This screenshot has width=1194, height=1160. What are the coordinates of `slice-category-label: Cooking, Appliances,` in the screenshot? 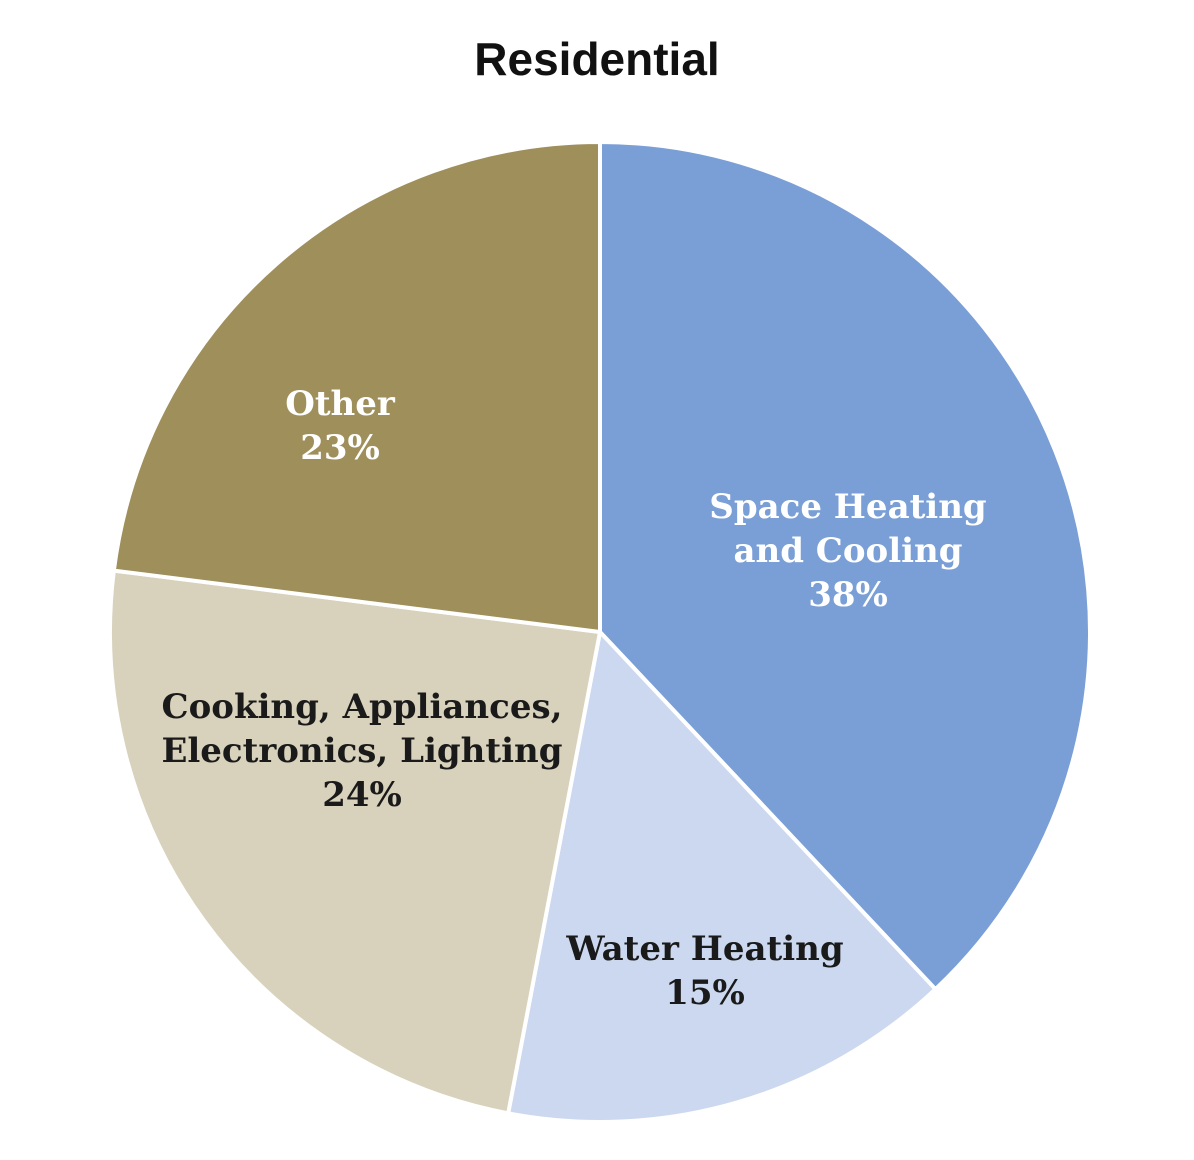 It's located at (362, 707).